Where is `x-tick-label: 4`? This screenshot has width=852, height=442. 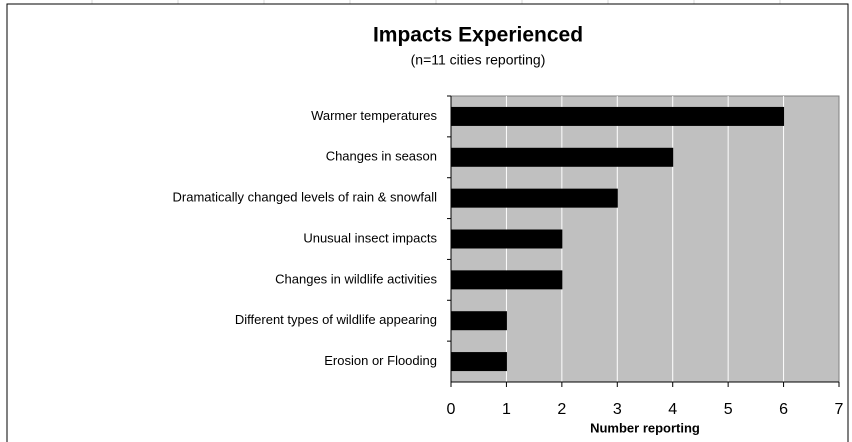
x-tick-label: 4 is located at coordinates (672, 409).